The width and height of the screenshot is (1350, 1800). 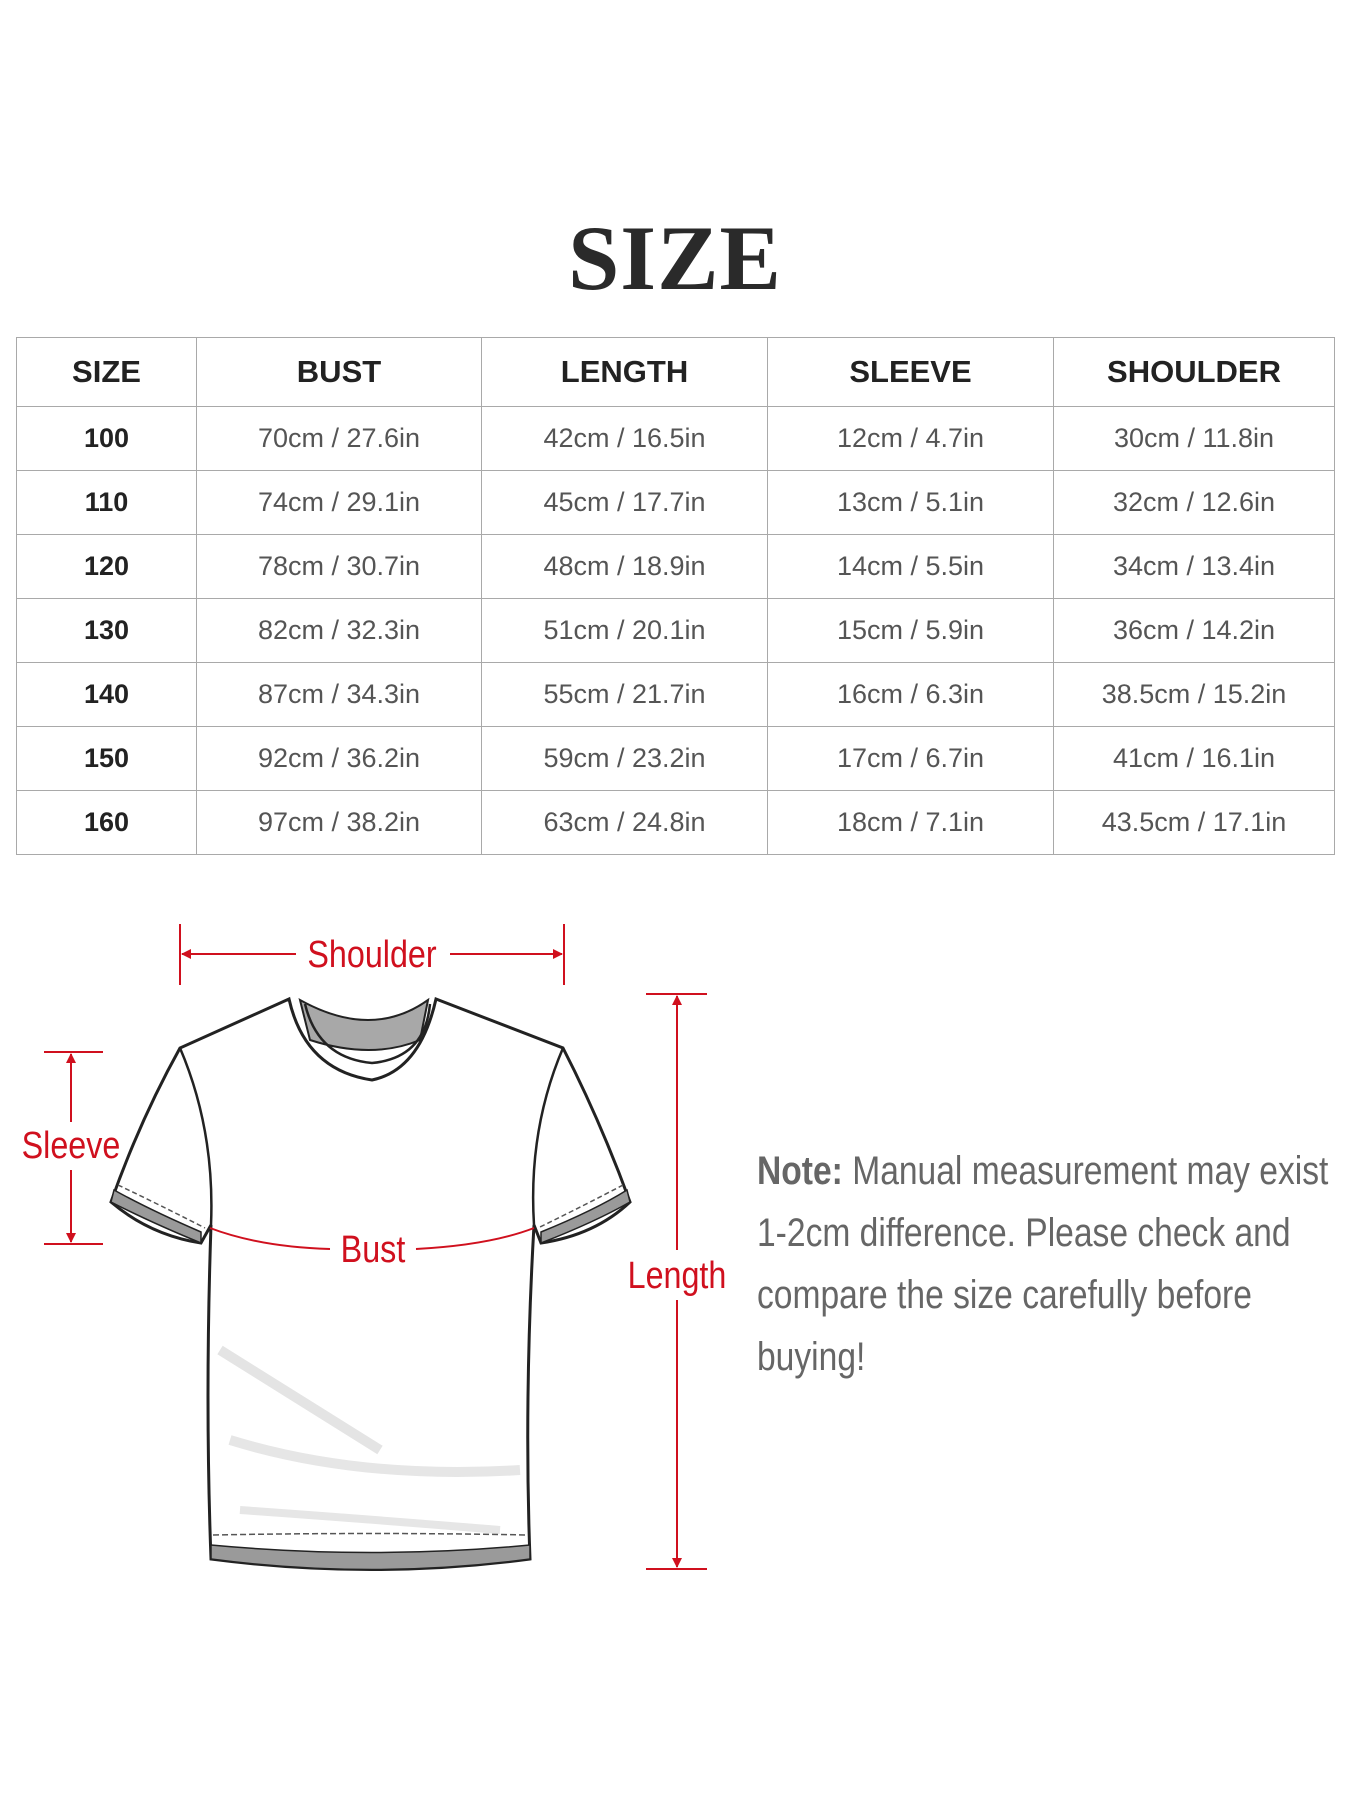 I want to click on cell-sleeve: 12cm / 4.7in, so click(x=910, y=438).